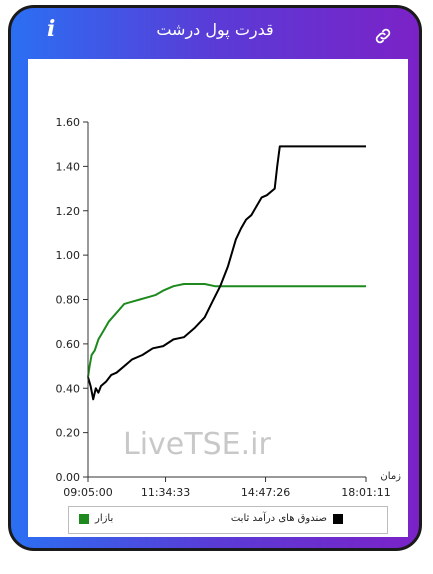  Describe the element at coordinates (68, 433) in the screenshot. I see `y-tick-label: 0.20` at that location.